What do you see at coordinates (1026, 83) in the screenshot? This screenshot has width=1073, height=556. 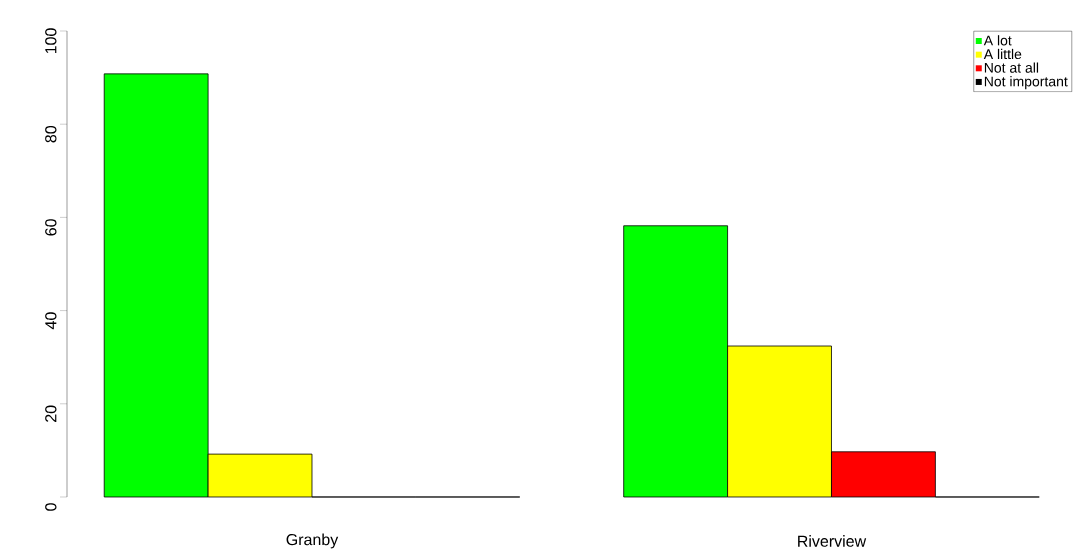 I see `legend-label: Not important` at bounding box center [1026, 83].